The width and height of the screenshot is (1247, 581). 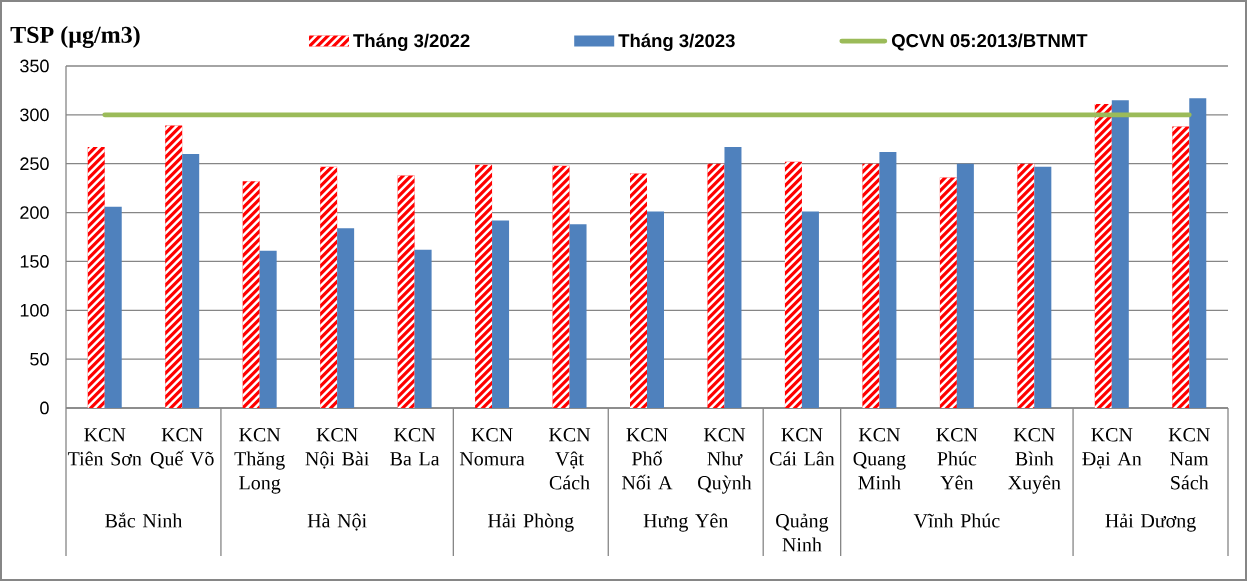 What do you see at coordinates (802, 447) in the screenshot?
I see `x-tick-label: KCN Cái Lân` at bounding box center [802, 447].